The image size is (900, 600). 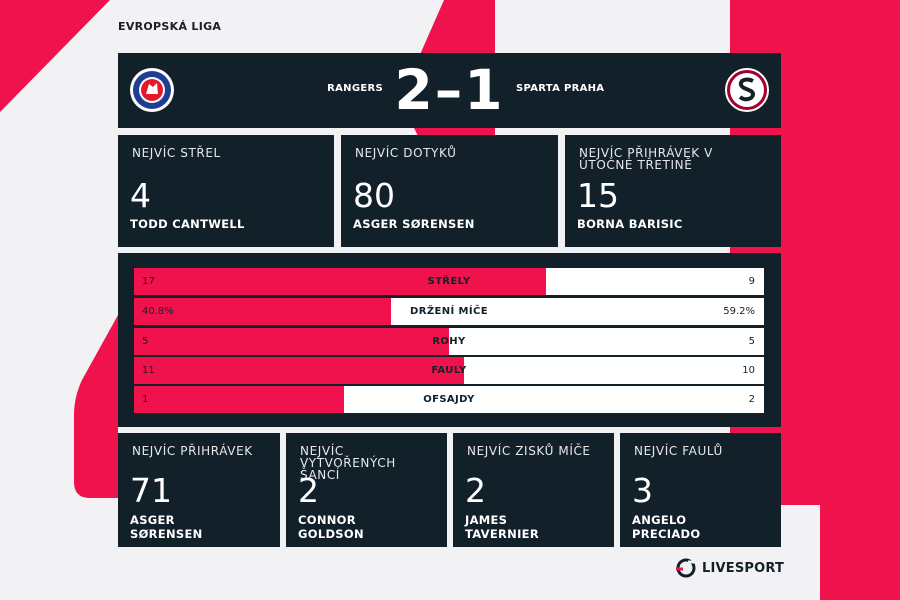 I want to click on stat-card-player: JAMES TAVERNIER, so click(x=502, y=527).